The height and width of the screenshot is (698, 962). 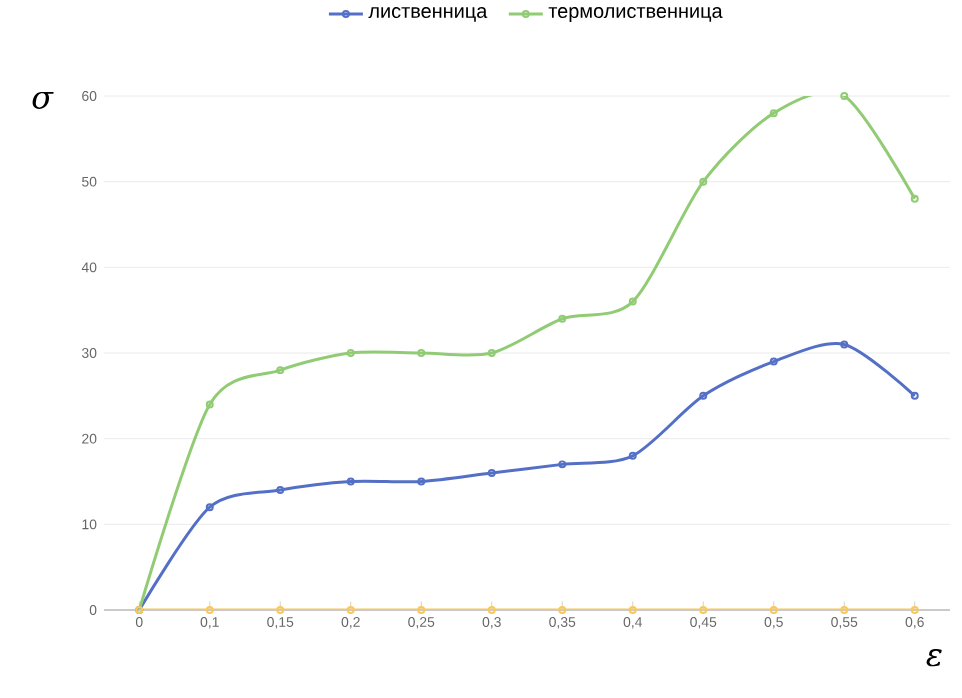 I want to click on legend-label: термолиственница, so click(x=635, y=14).